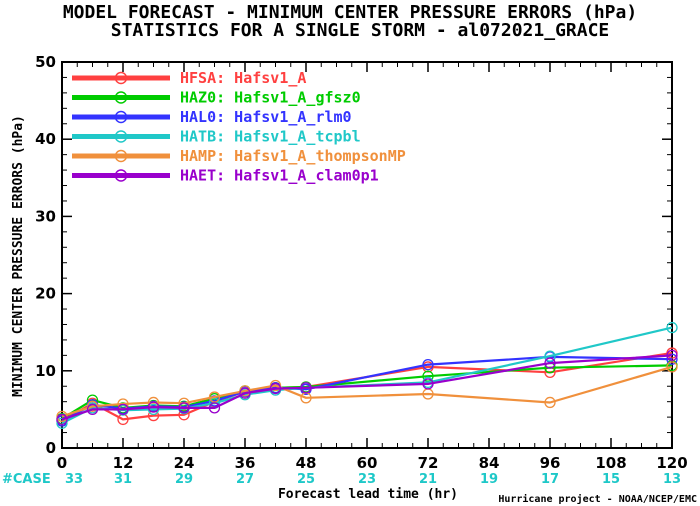  Describe the element at coordinates (270, 137) in the screenshot. I see `legend-label: HATB: Hafsv1_A_tcpbl` at that location.